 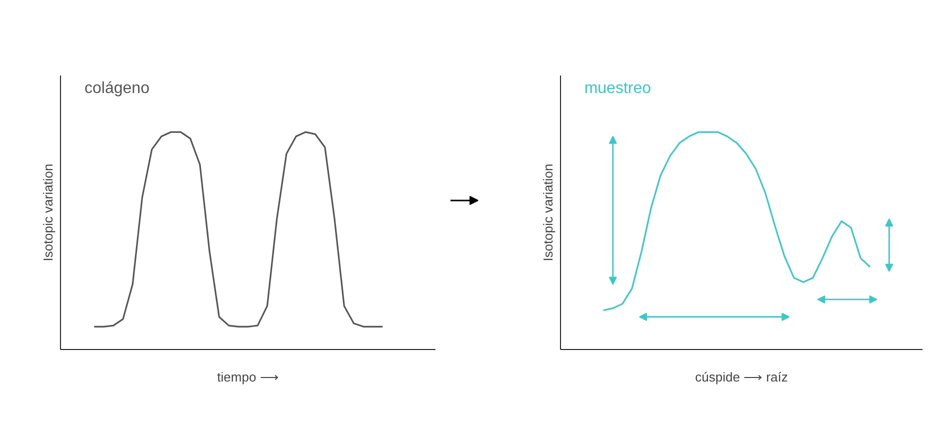 I want to click on x-axis-title: cúspide ⟶ raíz, so click(x=741, y=377).